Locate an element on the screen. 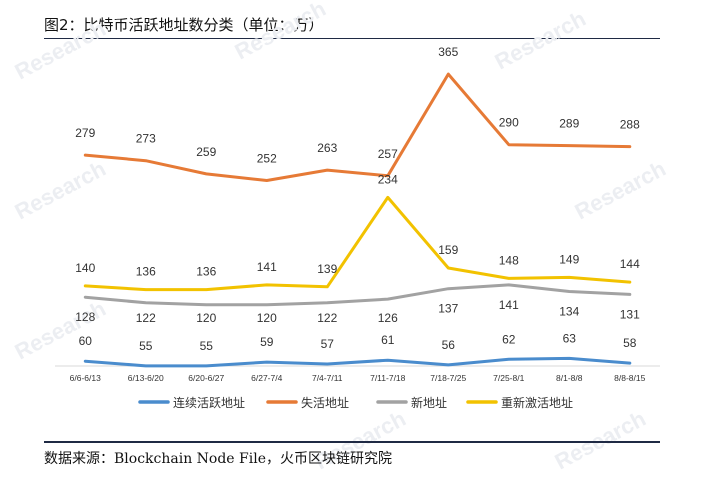  legend-label: 失活地址 is located at coordinates (325, 402).